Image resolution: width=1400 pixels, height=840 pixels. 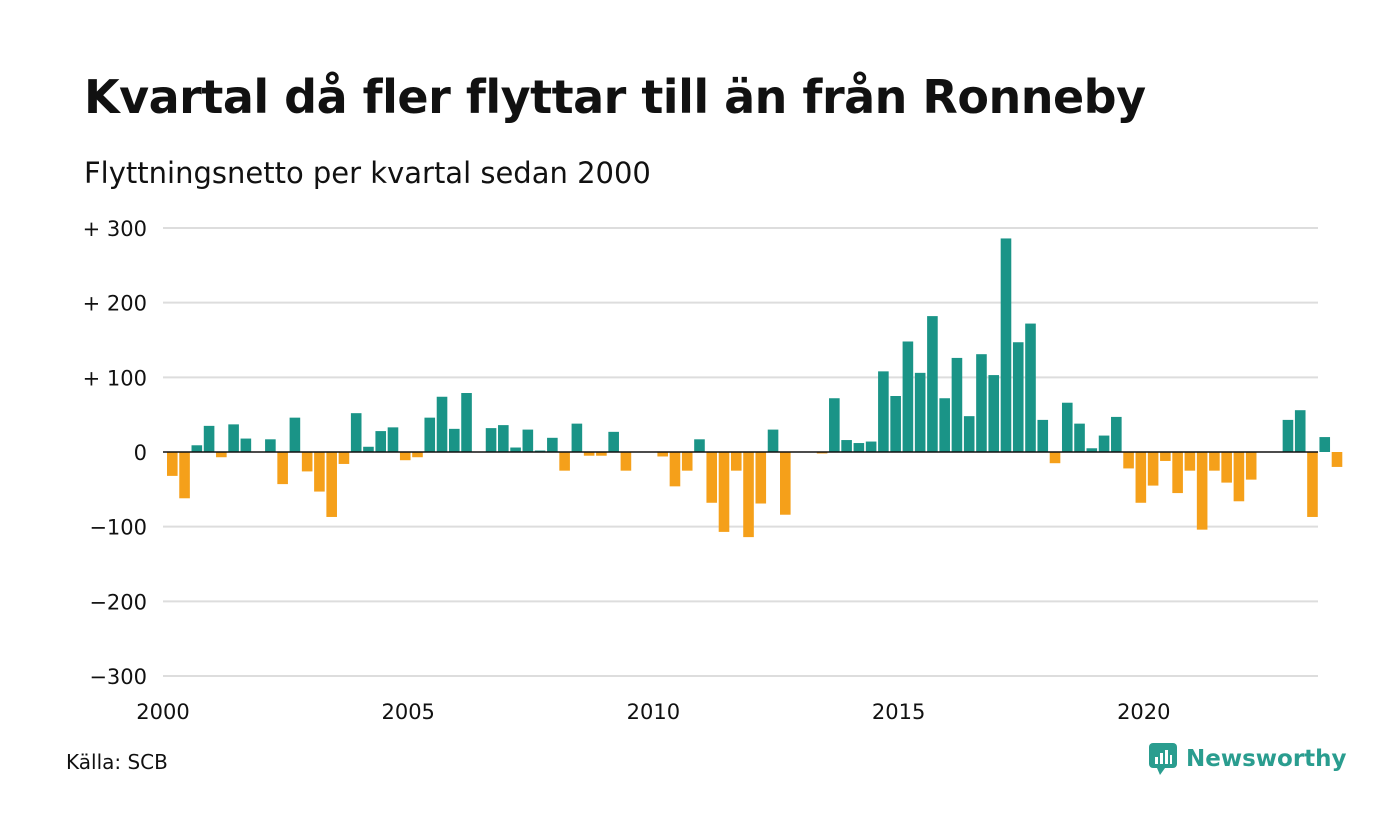 I want to click on y-tick-label: −200, so click(x=118, y=602).